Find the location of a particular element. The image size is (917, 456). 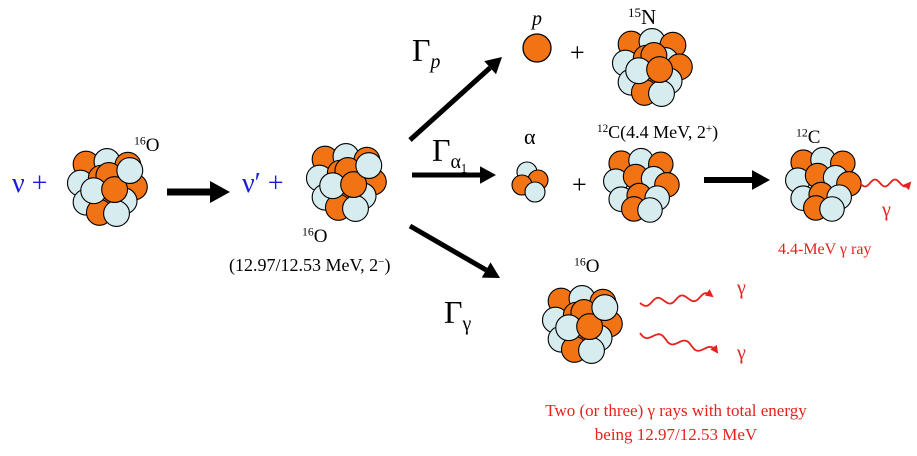

proton-width-label: Γp is located at coordinates (426, 52).